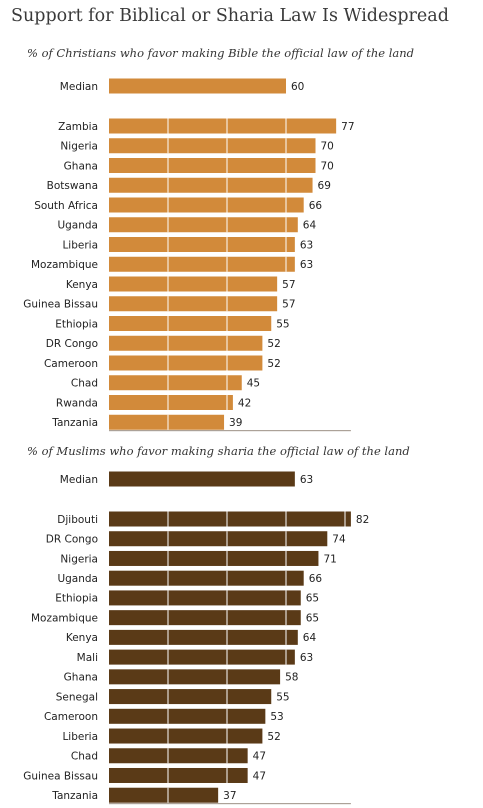  What do you see at coordinates (64, 265) in the screenshot?
I see `christian-mozambique-label: Mozambique` at bounding box center [64, 265].